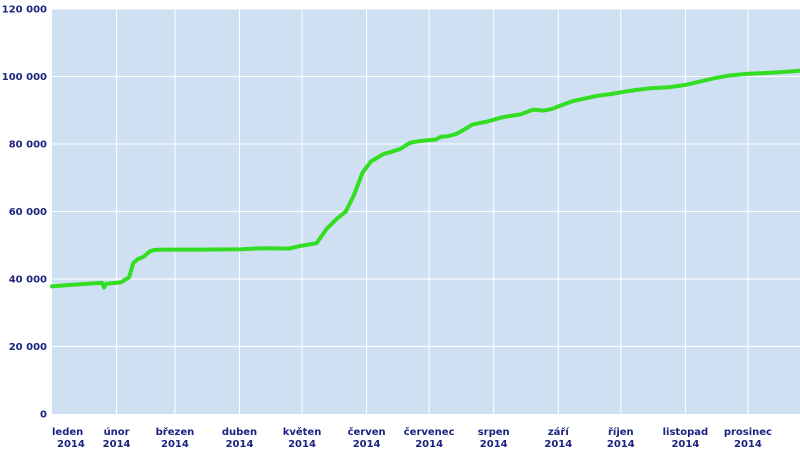 This screenshot has width=800, height=449. What do you see at coordinates (686, 432) in the screenshot?
I see `x-tick-month-label: listopad` at bounding box center [686, 432].